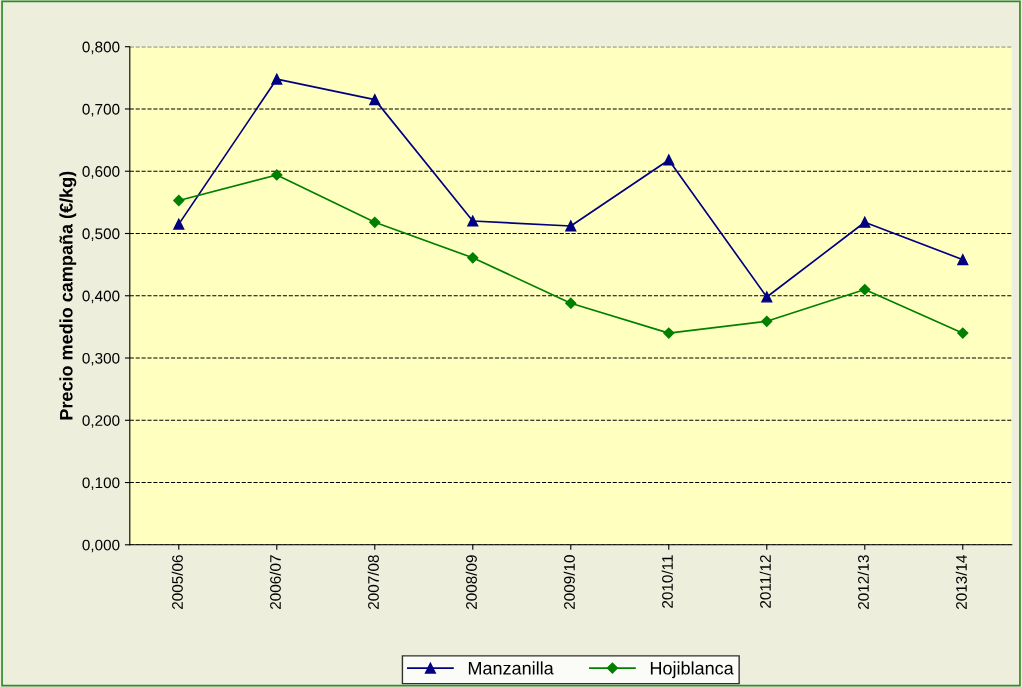 This screenshot has width=1022, height=687. I want to click on x-tick-label: 2011/12, so click(765, 581).